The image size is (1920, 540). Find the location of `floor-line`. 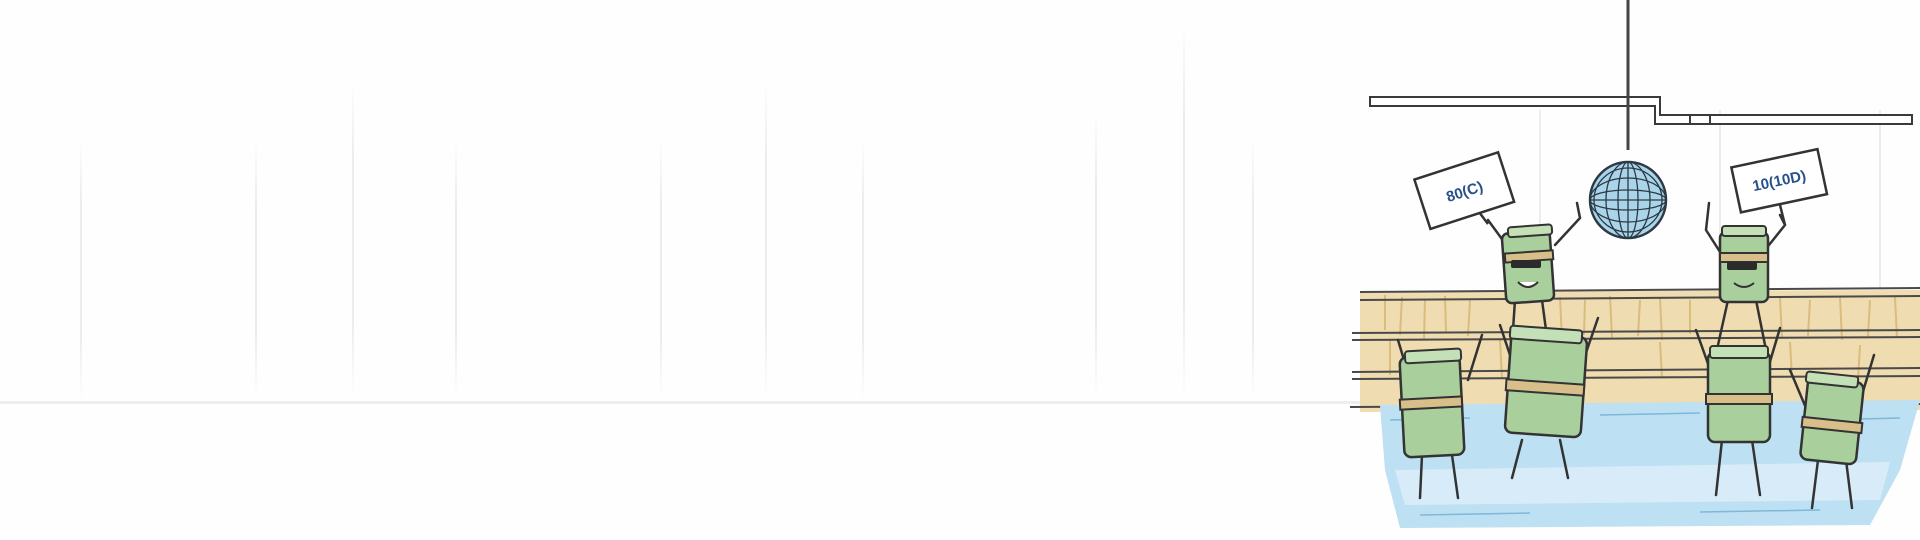

floor-line is located at coordinates (680, 402).